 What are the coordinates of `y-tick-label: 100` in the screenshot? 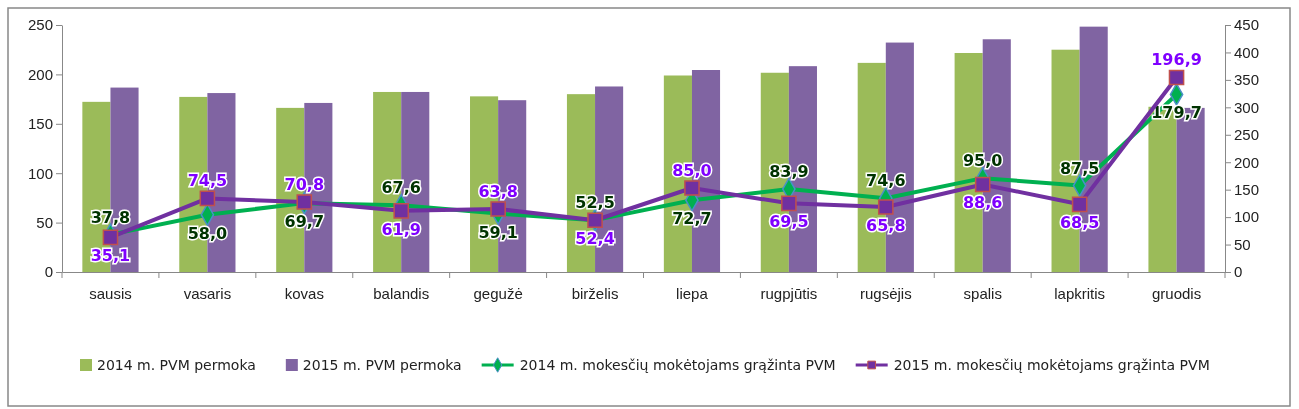 It's located at (40, 173).